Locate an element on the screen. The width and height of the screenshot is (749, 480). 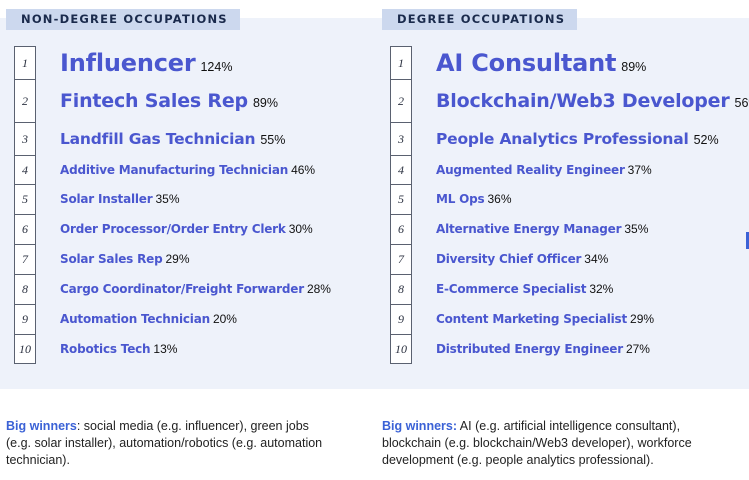
occupation-name: Distributed Energy Engineer is located at coordinates (529, 349).